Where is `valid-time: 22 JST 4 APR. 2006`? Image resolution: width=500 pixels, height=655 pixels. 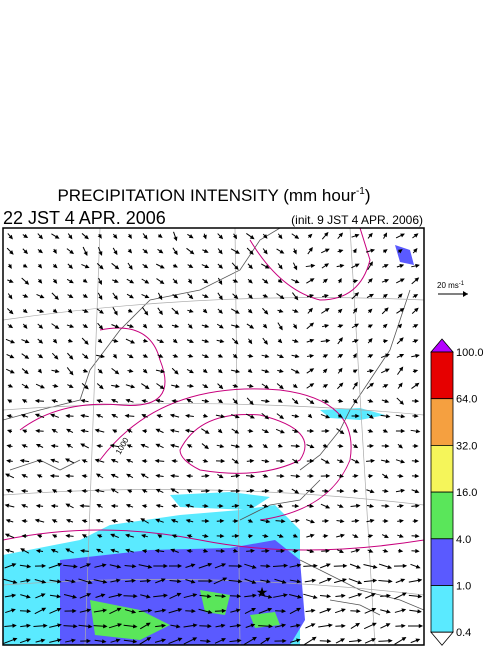 valid-time: 22 JST 4 APR. 2006 is located at coordinates (84, 218).